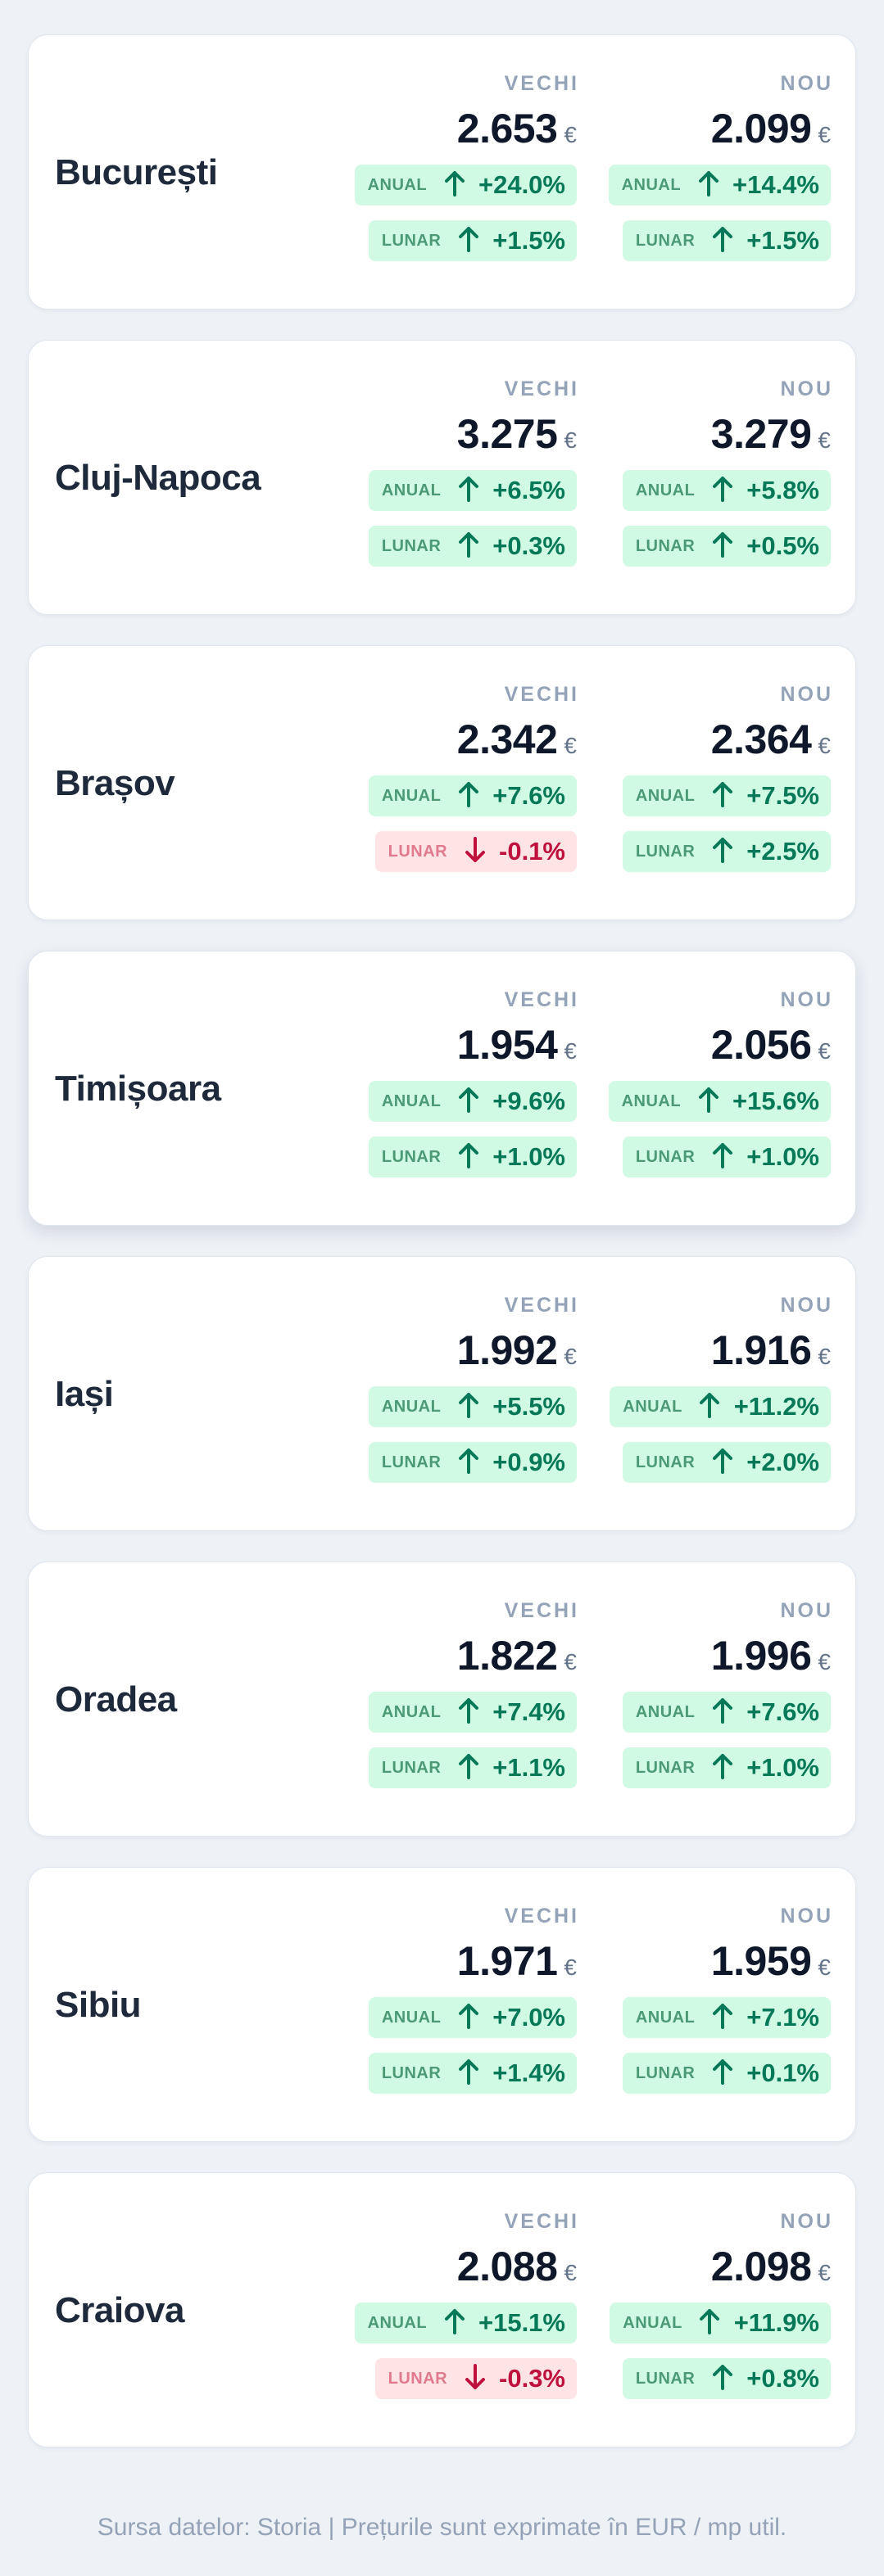 This screenshot has width=884, height=2576. What do you see at coordinates (507, 1961) in the screenshot?
I see `price-value: 1.971` at bounding box center [507, 1961].